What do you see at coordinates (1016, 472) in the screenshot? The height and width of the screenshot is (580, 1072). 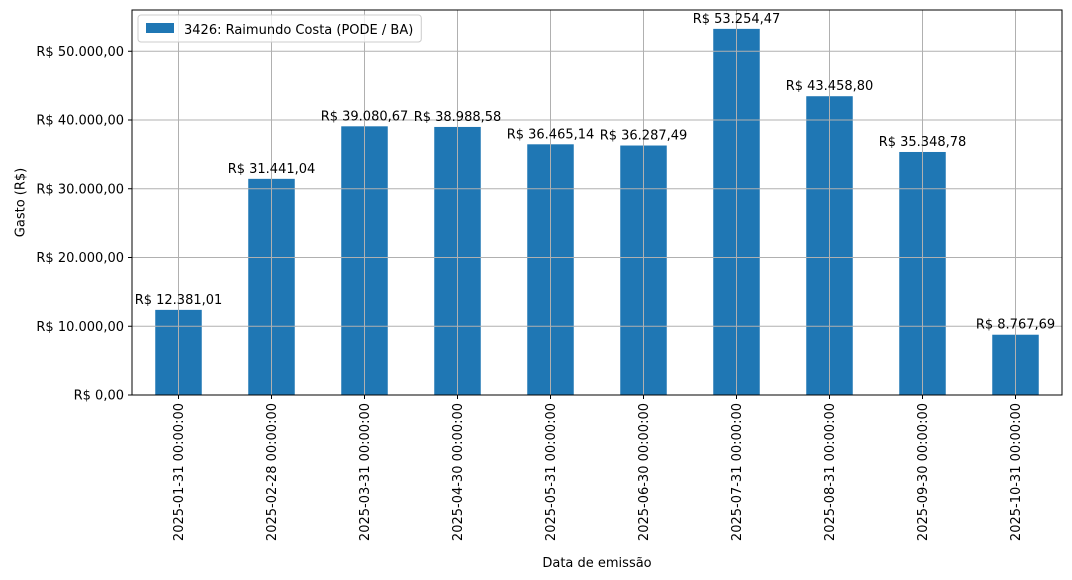 I see `x-tick-label: 2025-10-31 00:00:00` at bounding box center [1016, 472].